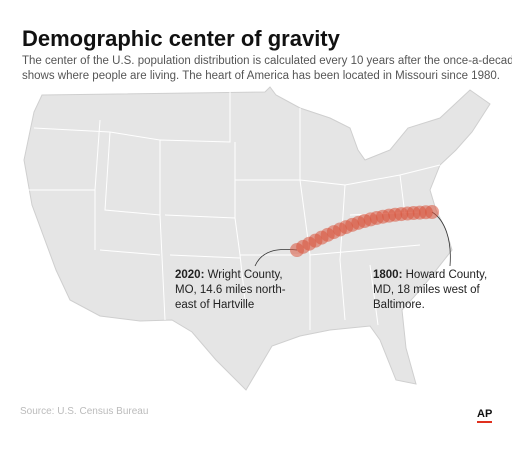 The height and width of the screenshot is (451, 512). Describe the element at coordinates (364, 231) in the screenshot. I see `center-points` at that location.